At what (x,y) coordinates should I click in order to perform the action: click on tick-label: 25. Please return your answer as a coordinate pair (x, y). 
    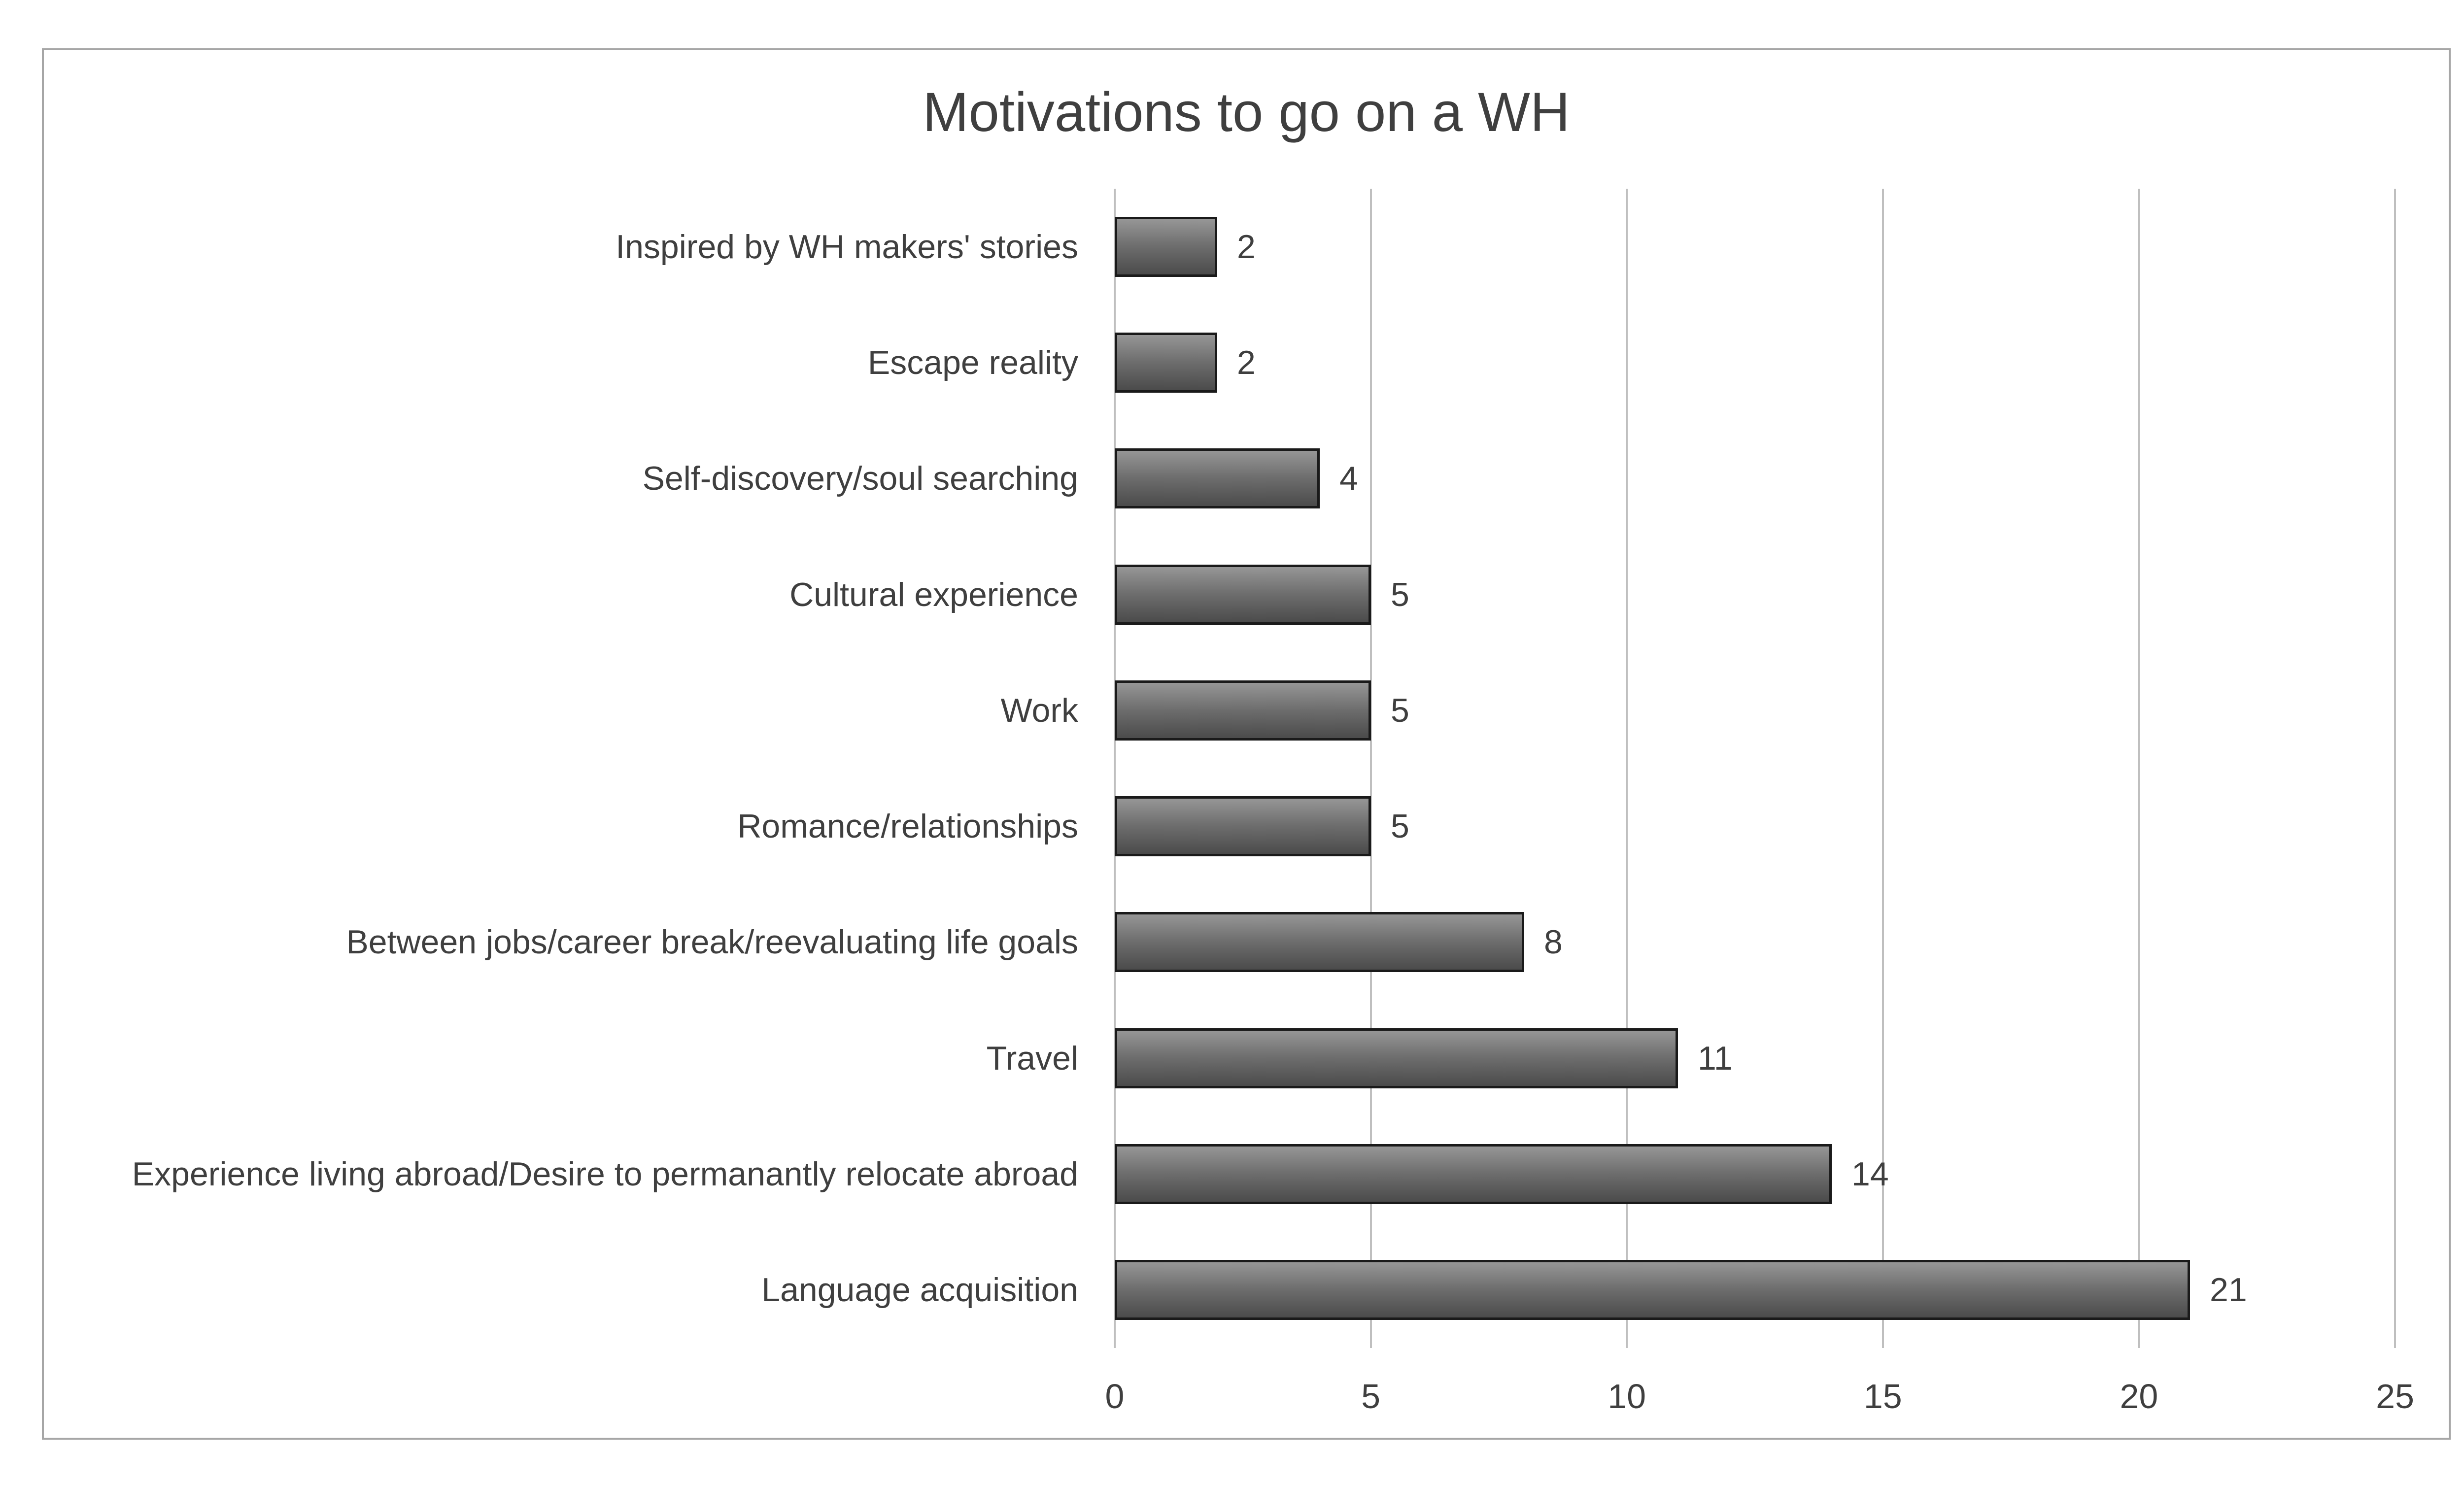
    Looking at the image, I should click on (2395, 1396).